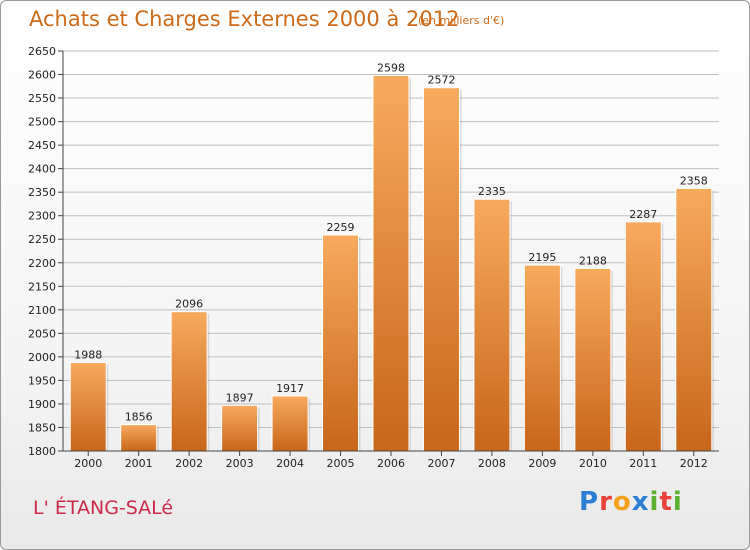  I want to click on bar-2012, so click(694, 319).